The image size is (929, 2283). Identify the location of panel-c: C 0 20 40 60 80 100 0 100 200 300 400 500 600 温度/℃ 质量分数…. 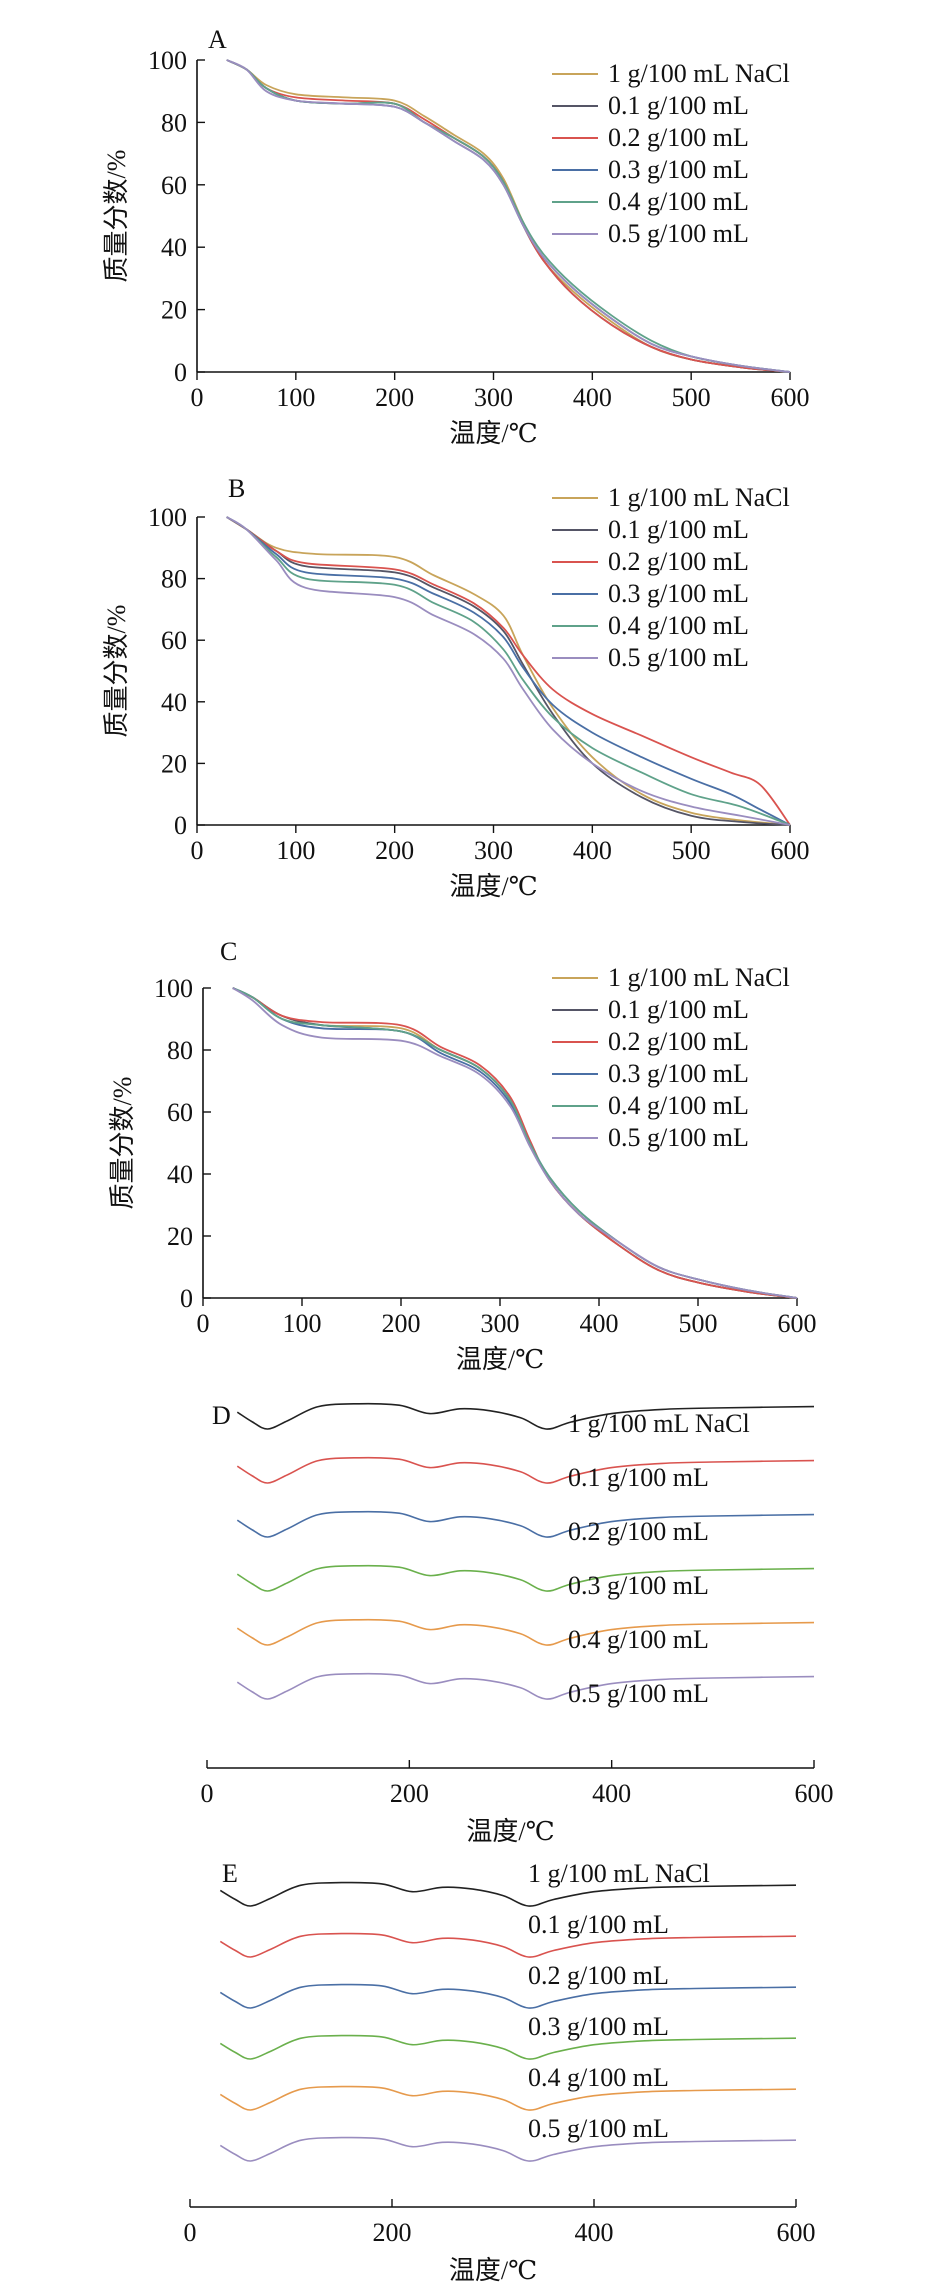
(462, 1155).